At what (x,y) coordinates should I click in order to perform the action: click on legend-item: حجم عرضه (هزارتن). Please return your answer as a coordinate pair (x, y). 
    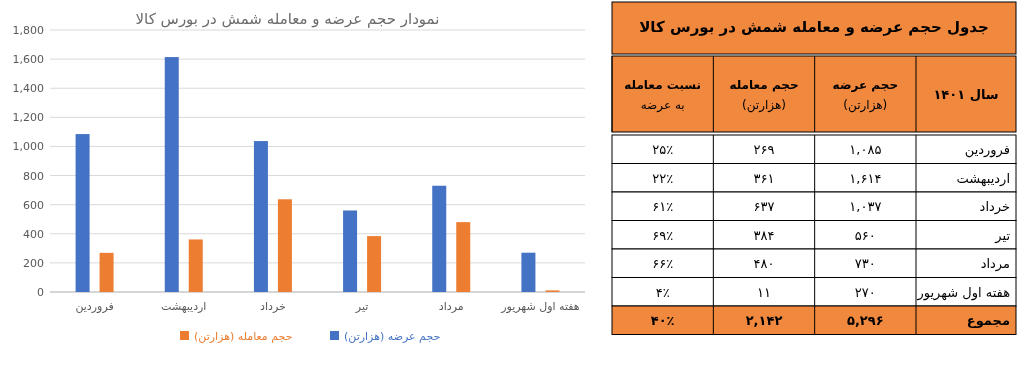
    Looking at the image, I should click on (385, 336).